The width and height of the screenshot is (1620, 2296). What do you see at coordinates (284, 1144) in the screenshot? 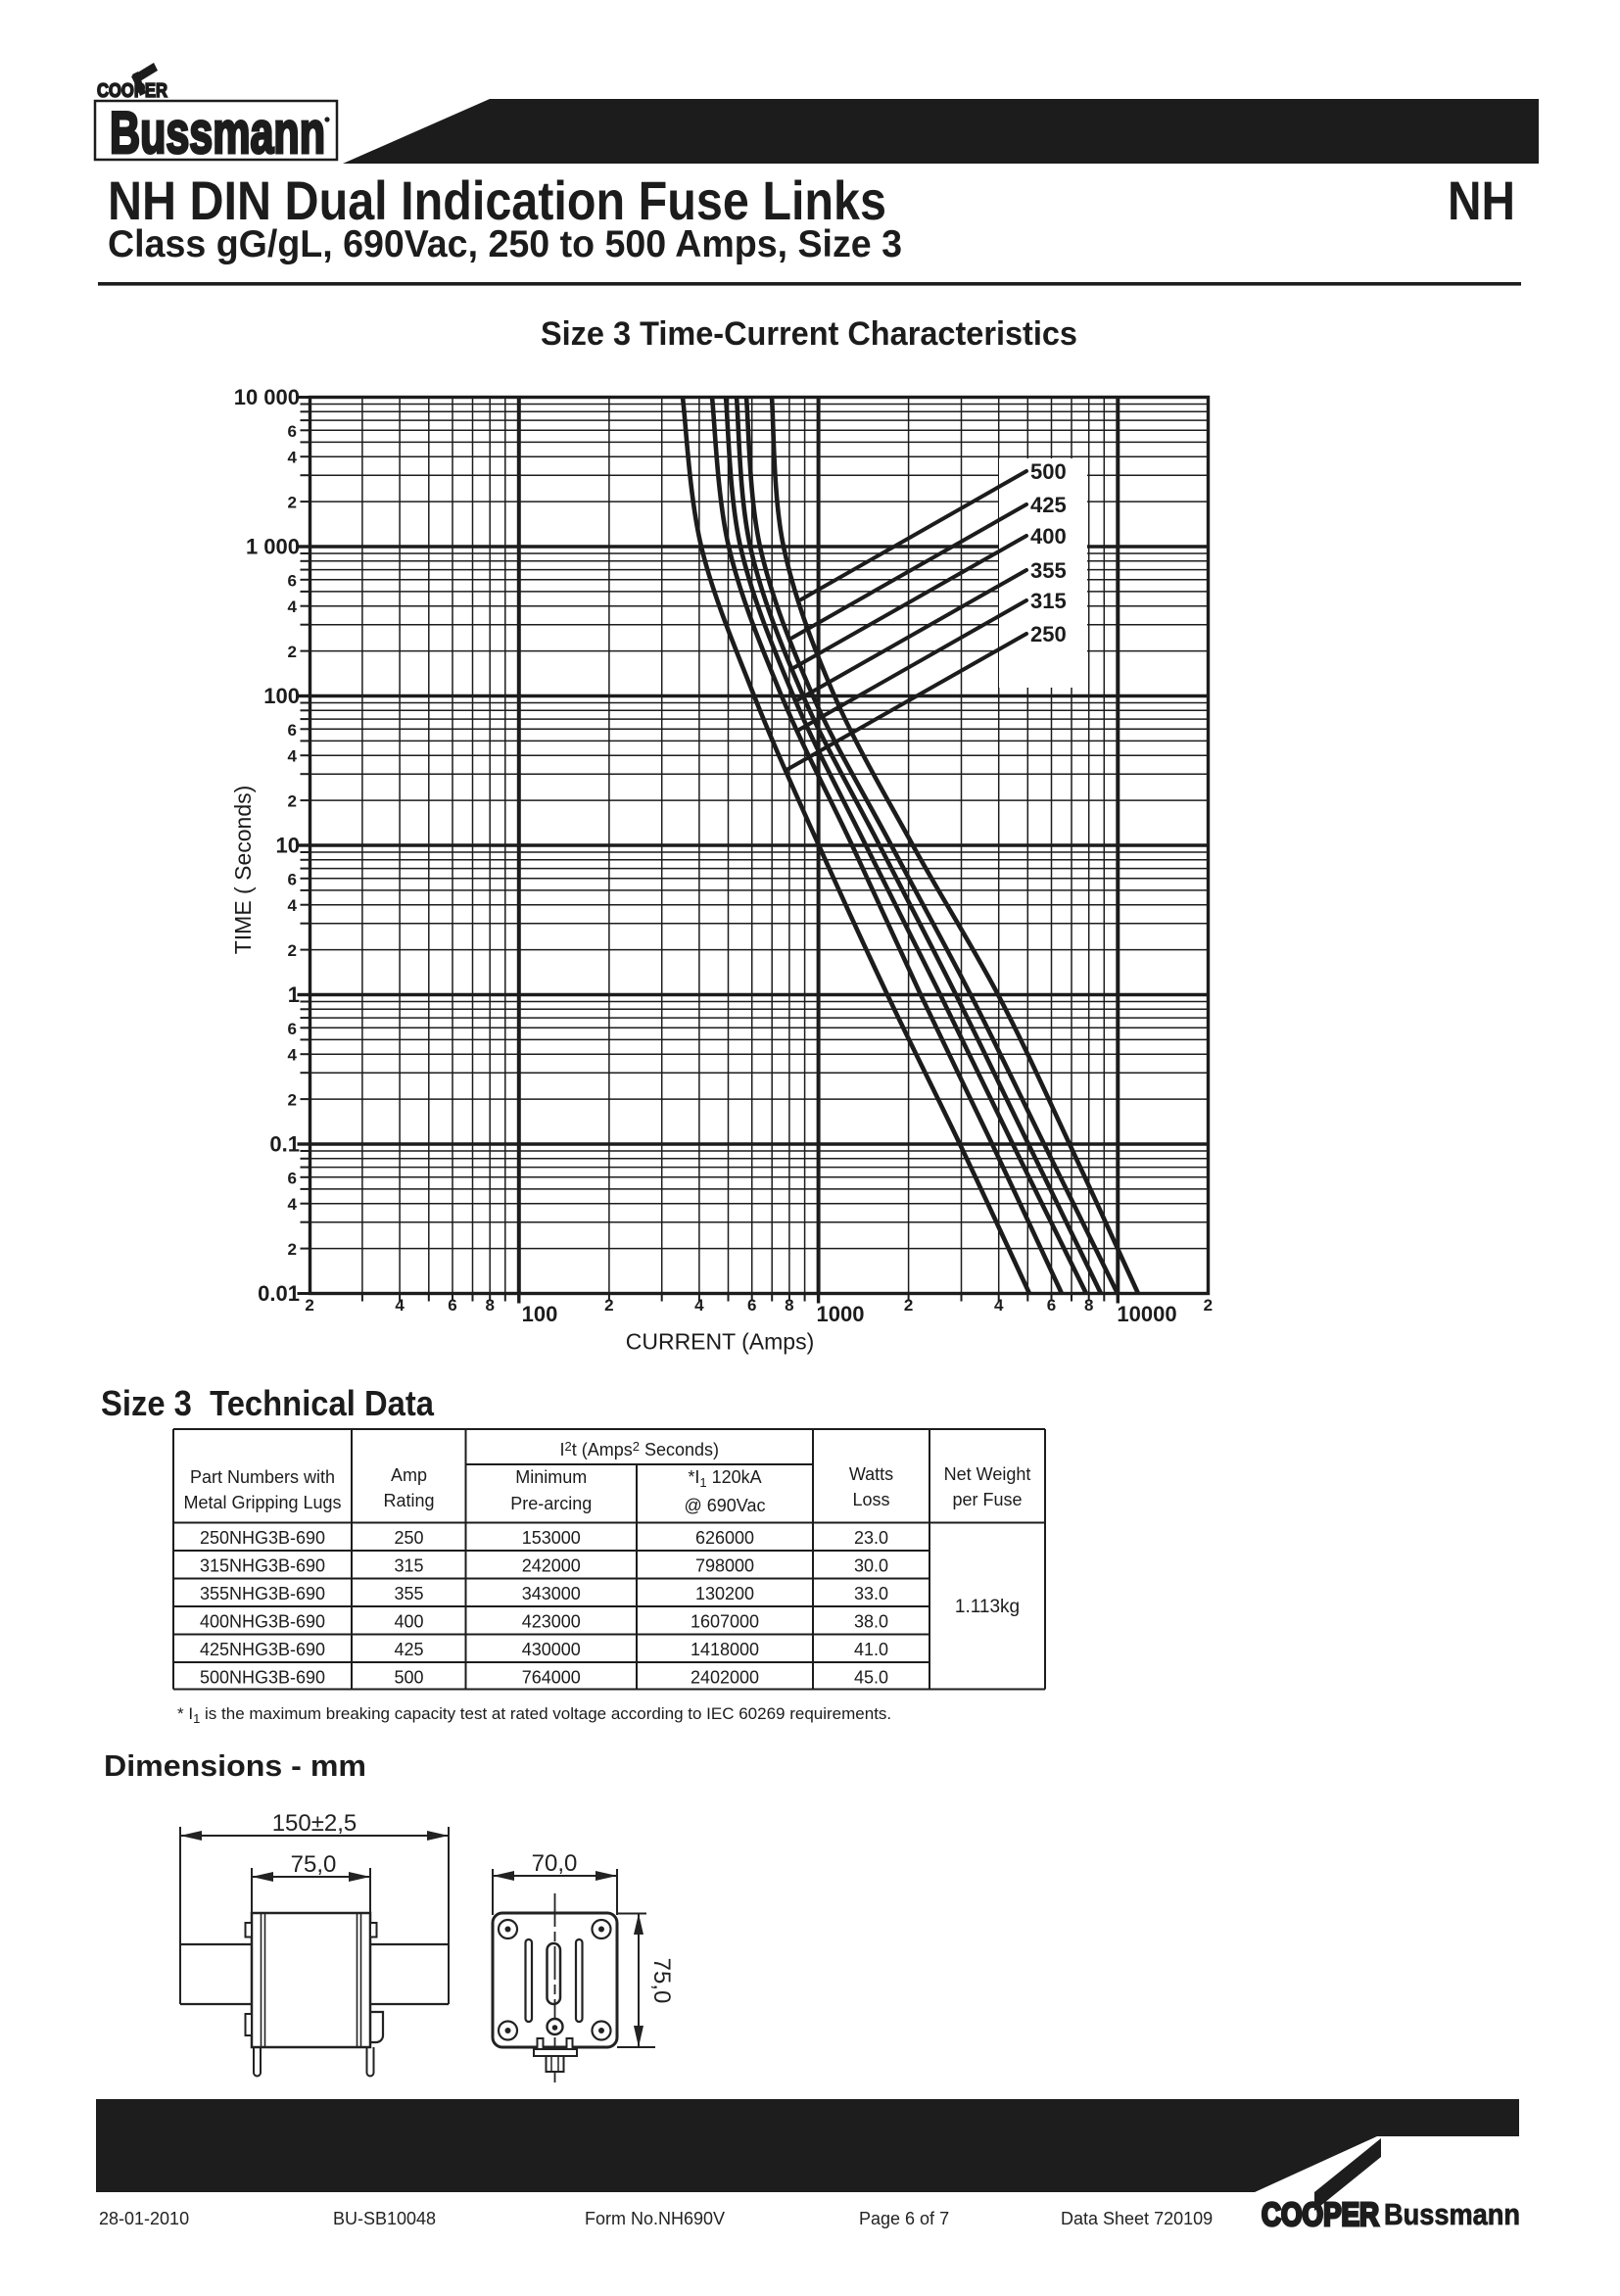
I see `svg-text: 0.1` at bounding box center [284, 1144].